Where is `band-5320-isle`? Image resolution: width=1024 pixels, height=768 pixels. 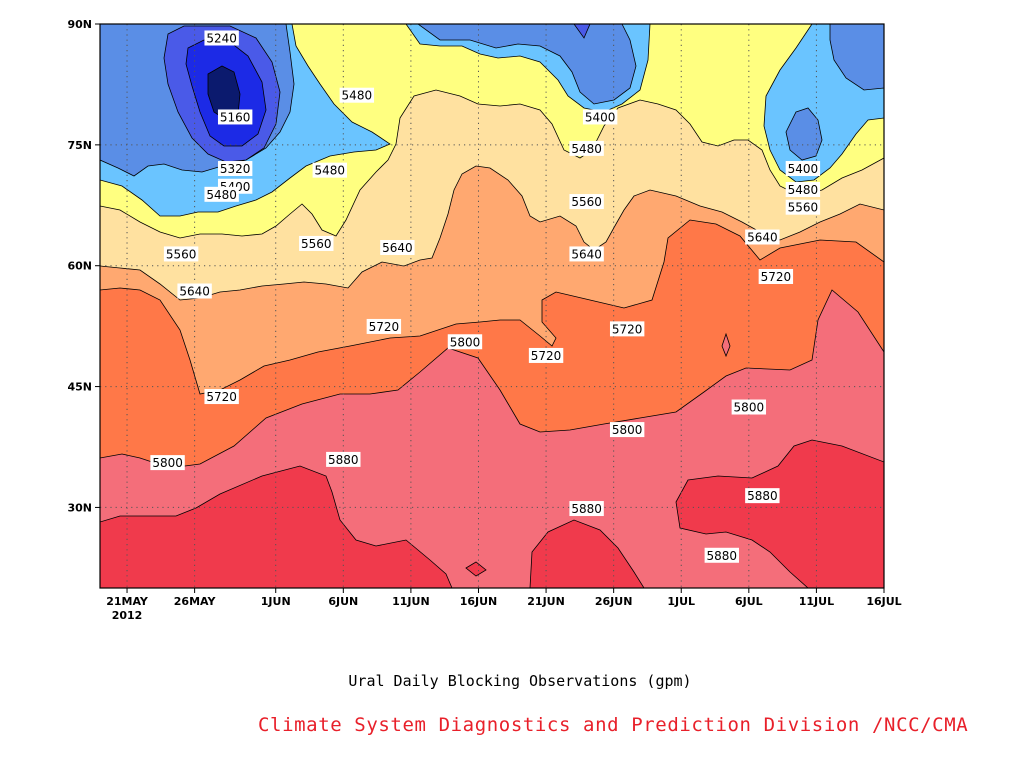
band-5320-isle is located at coordinates (804, 134).